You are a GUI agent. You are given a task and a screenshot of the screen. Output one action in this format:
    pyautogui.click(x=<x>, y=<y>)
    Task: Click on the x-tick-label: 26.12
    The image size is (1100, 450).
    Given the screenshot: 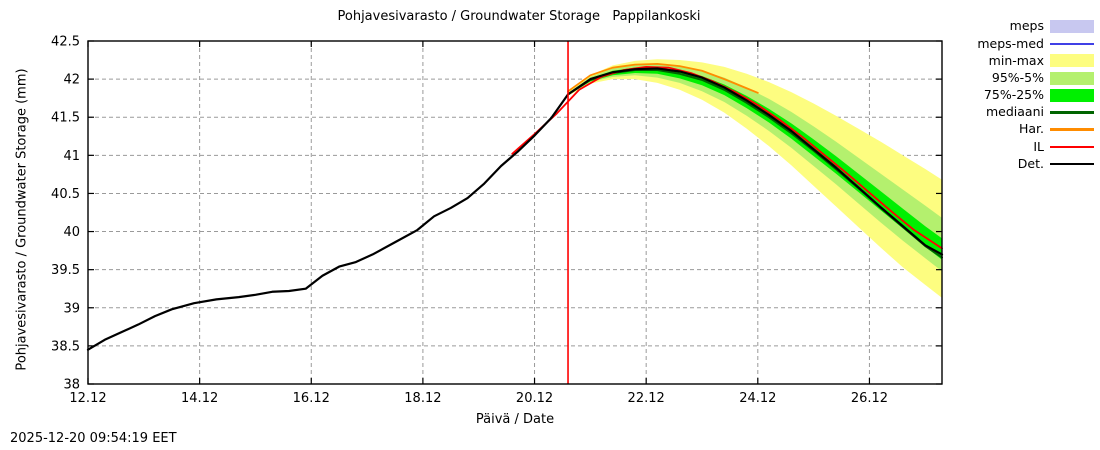 What is the action you would take?
    pyautogui.click(x=869, y=398)
    